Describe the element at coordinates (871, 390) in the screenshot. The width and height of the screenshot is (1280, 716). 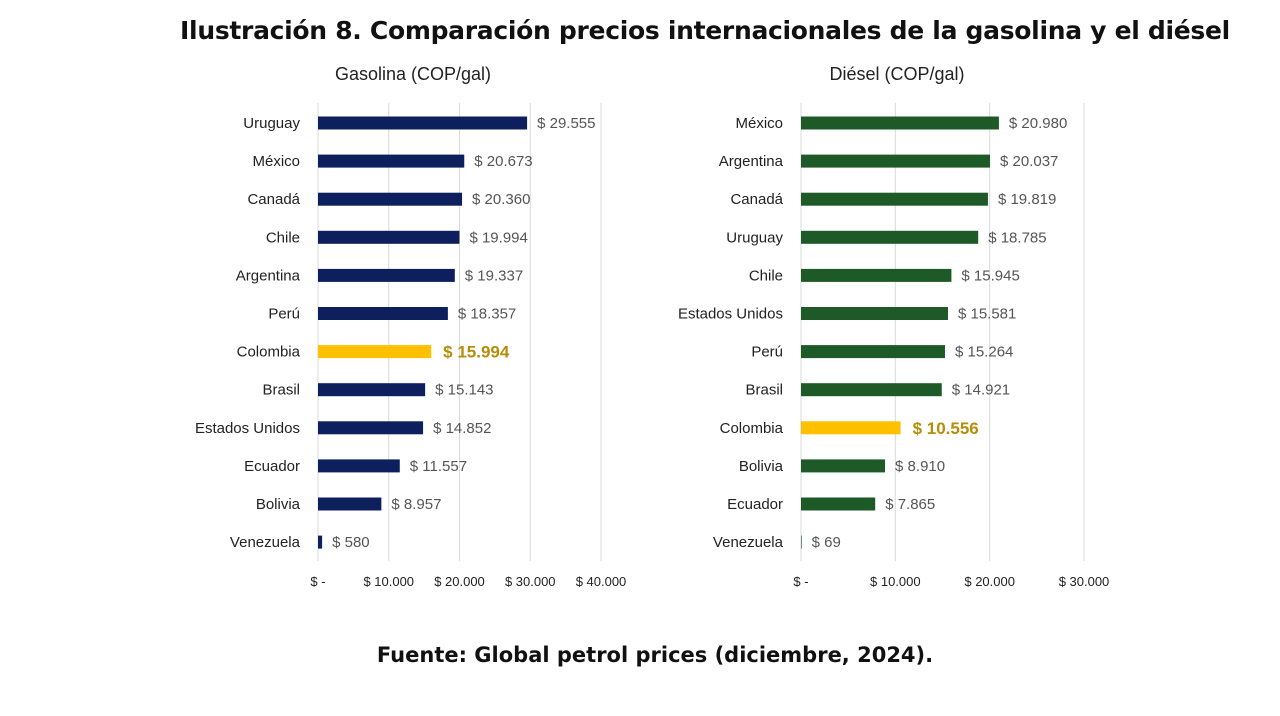
I see `diesel-bar-brasil` at that location.